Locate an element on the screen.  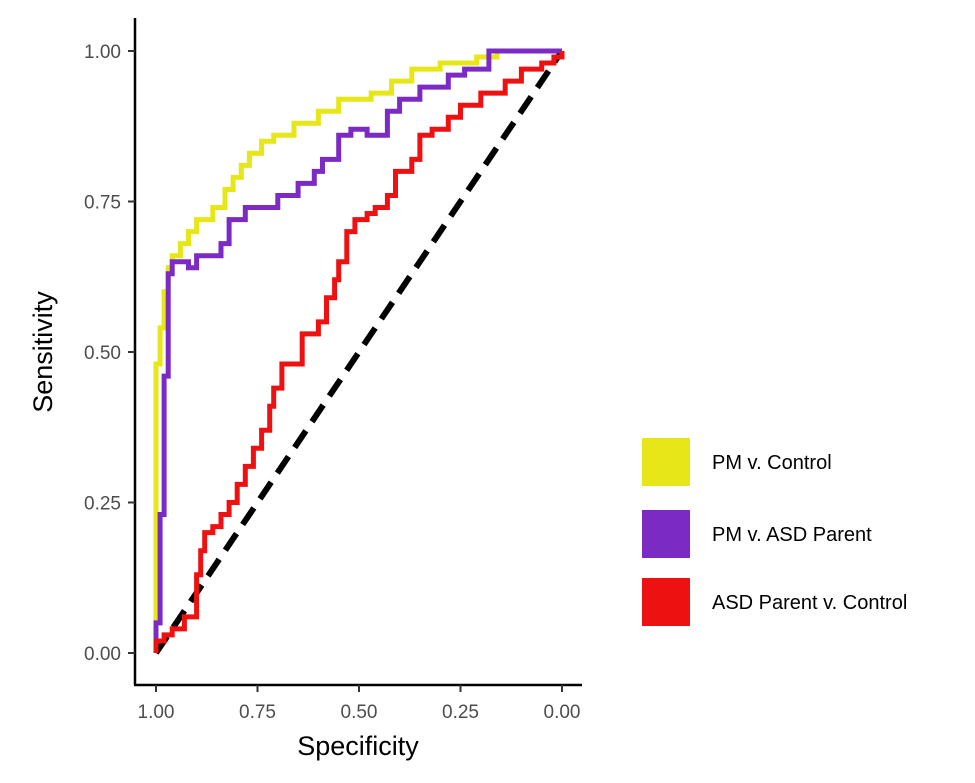
legend-item-pm-v-asd-parent: PM v. ASD Parent is located at coordinates (757, 534).